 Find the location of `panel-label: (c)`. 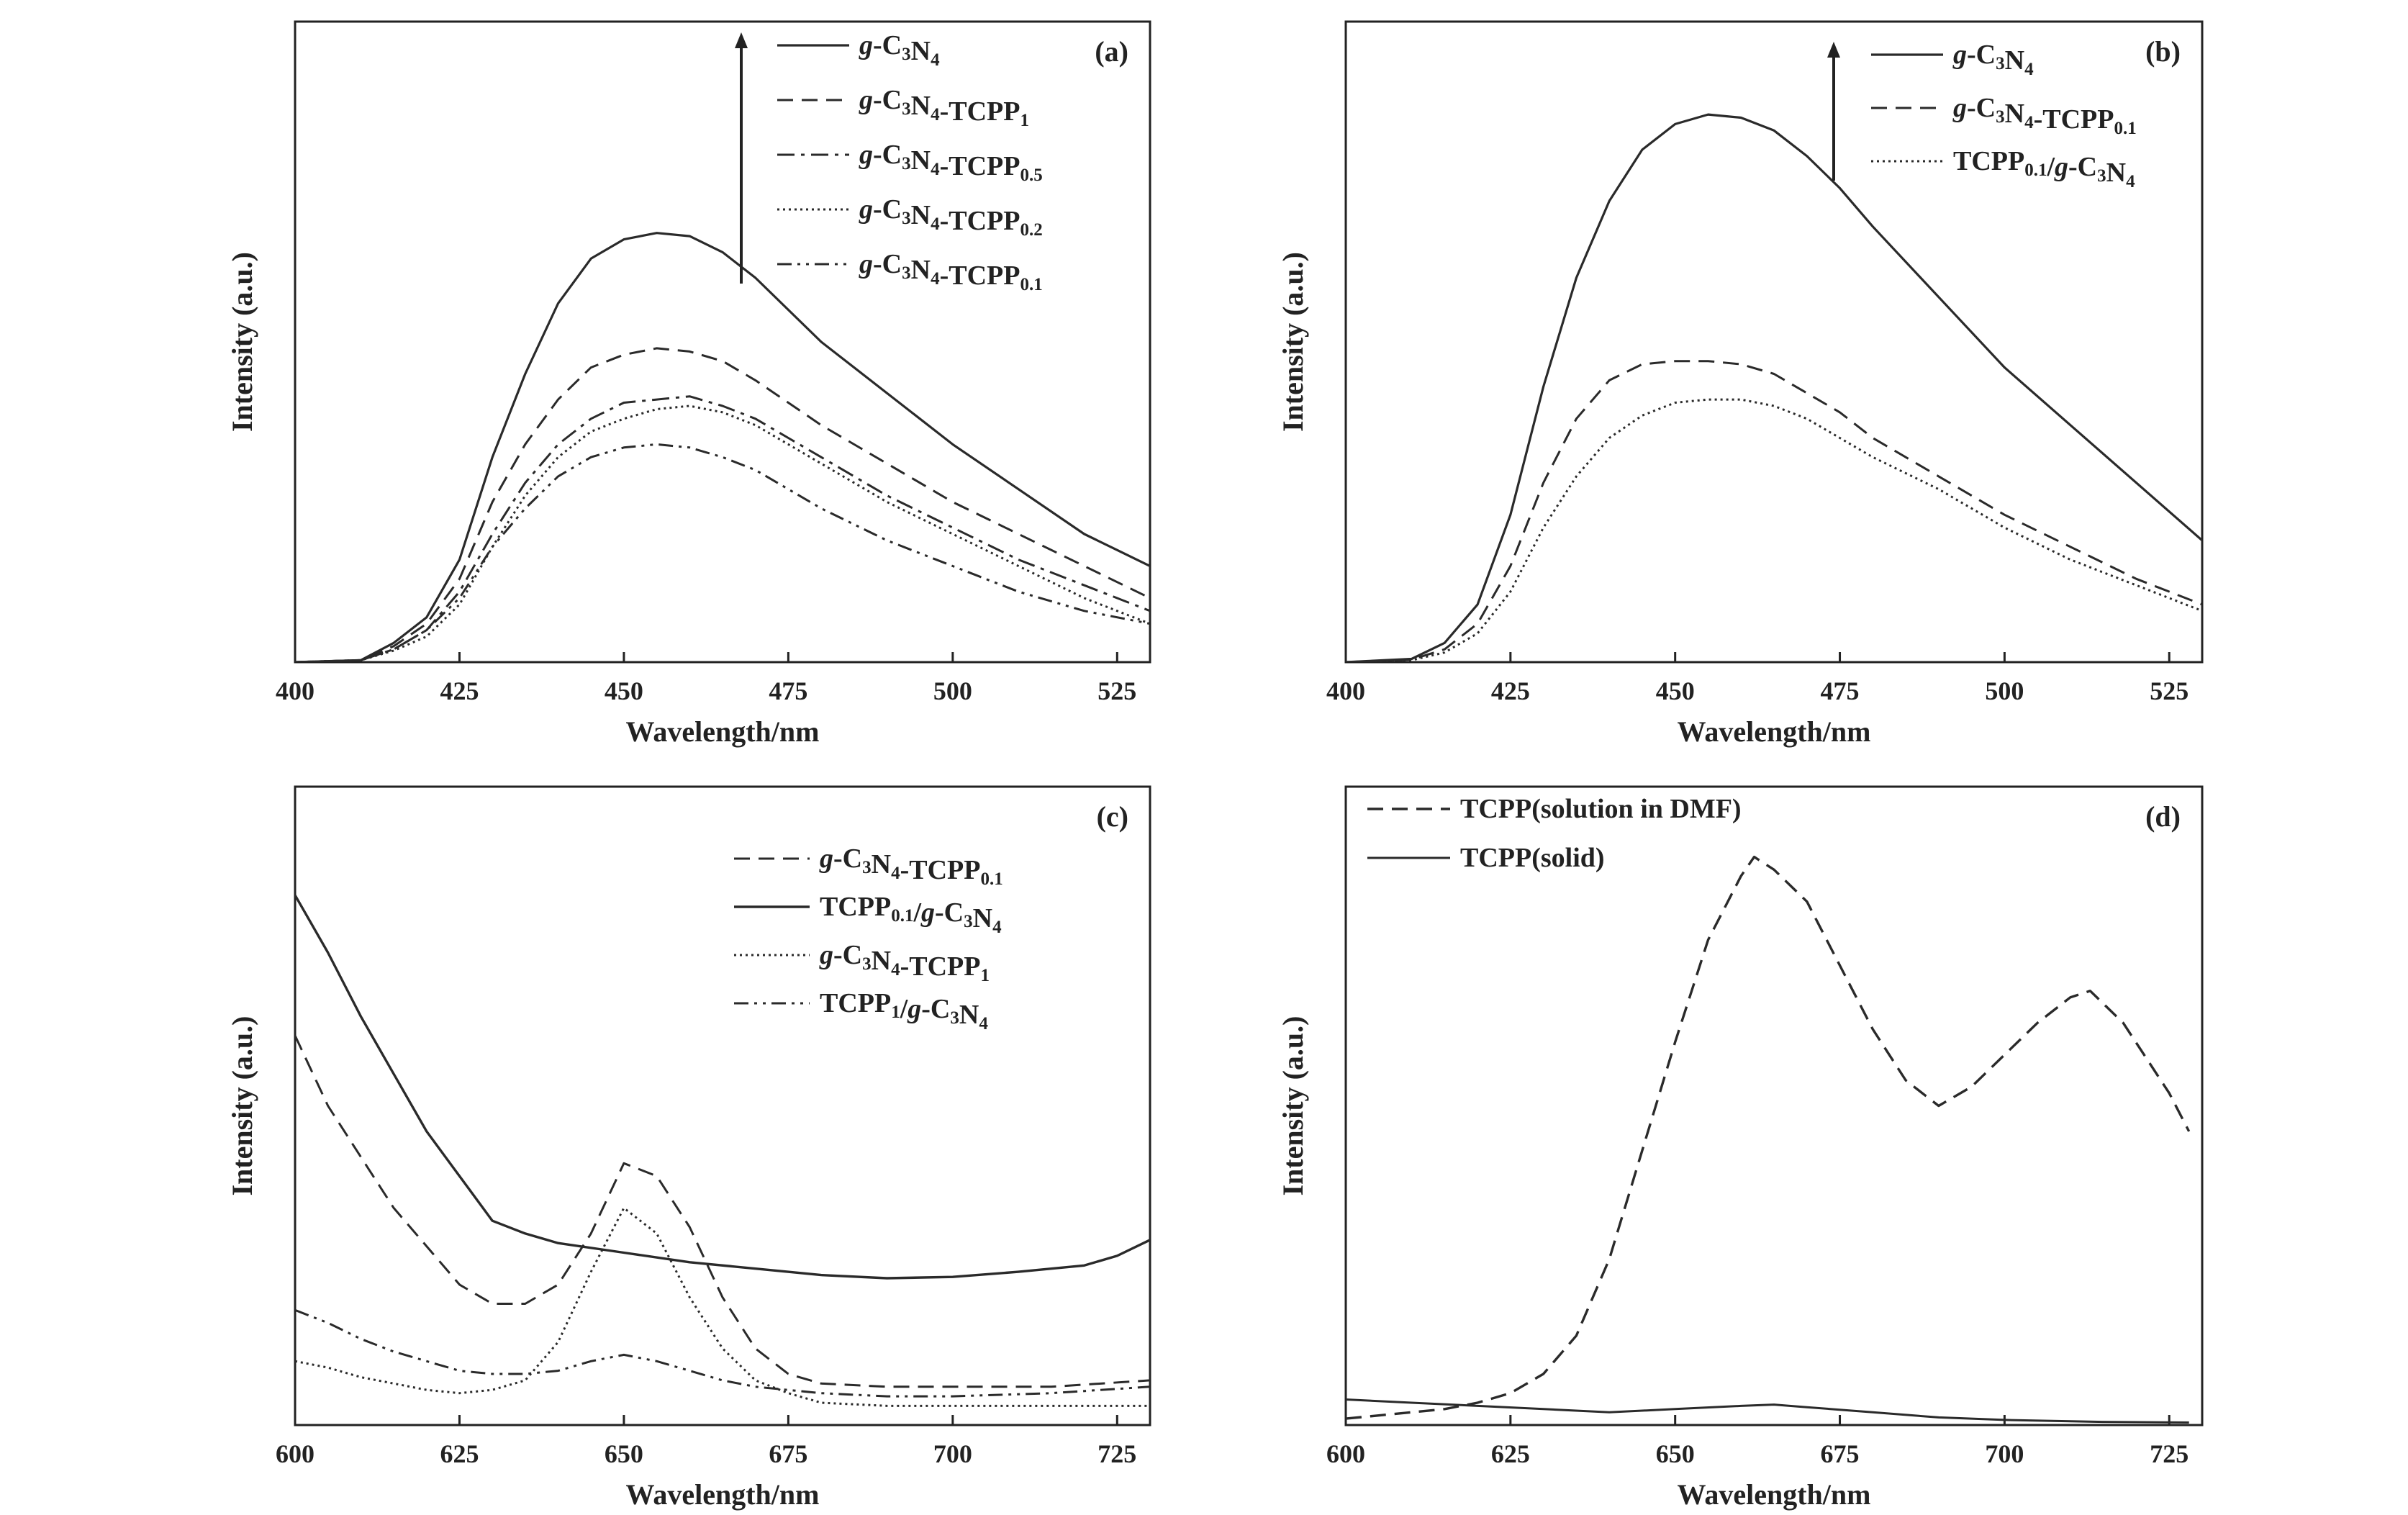

panel-label: (c) is located at coordinates (1112, 816).